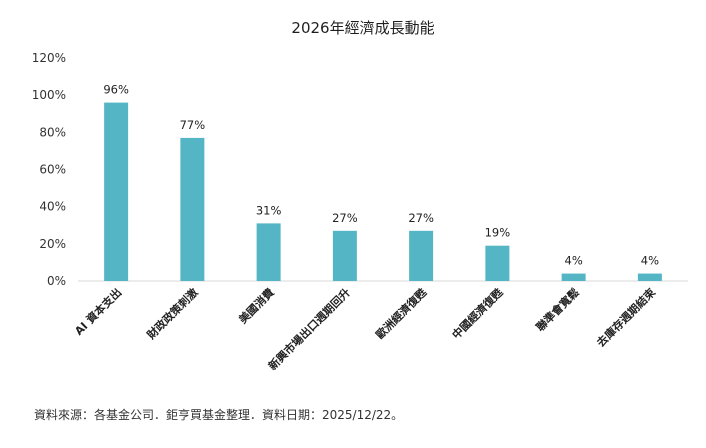  Describe the element at coordinates (171, 313) in the screenshot. I see `x-tick-label: 財政政策刺激` at that location.